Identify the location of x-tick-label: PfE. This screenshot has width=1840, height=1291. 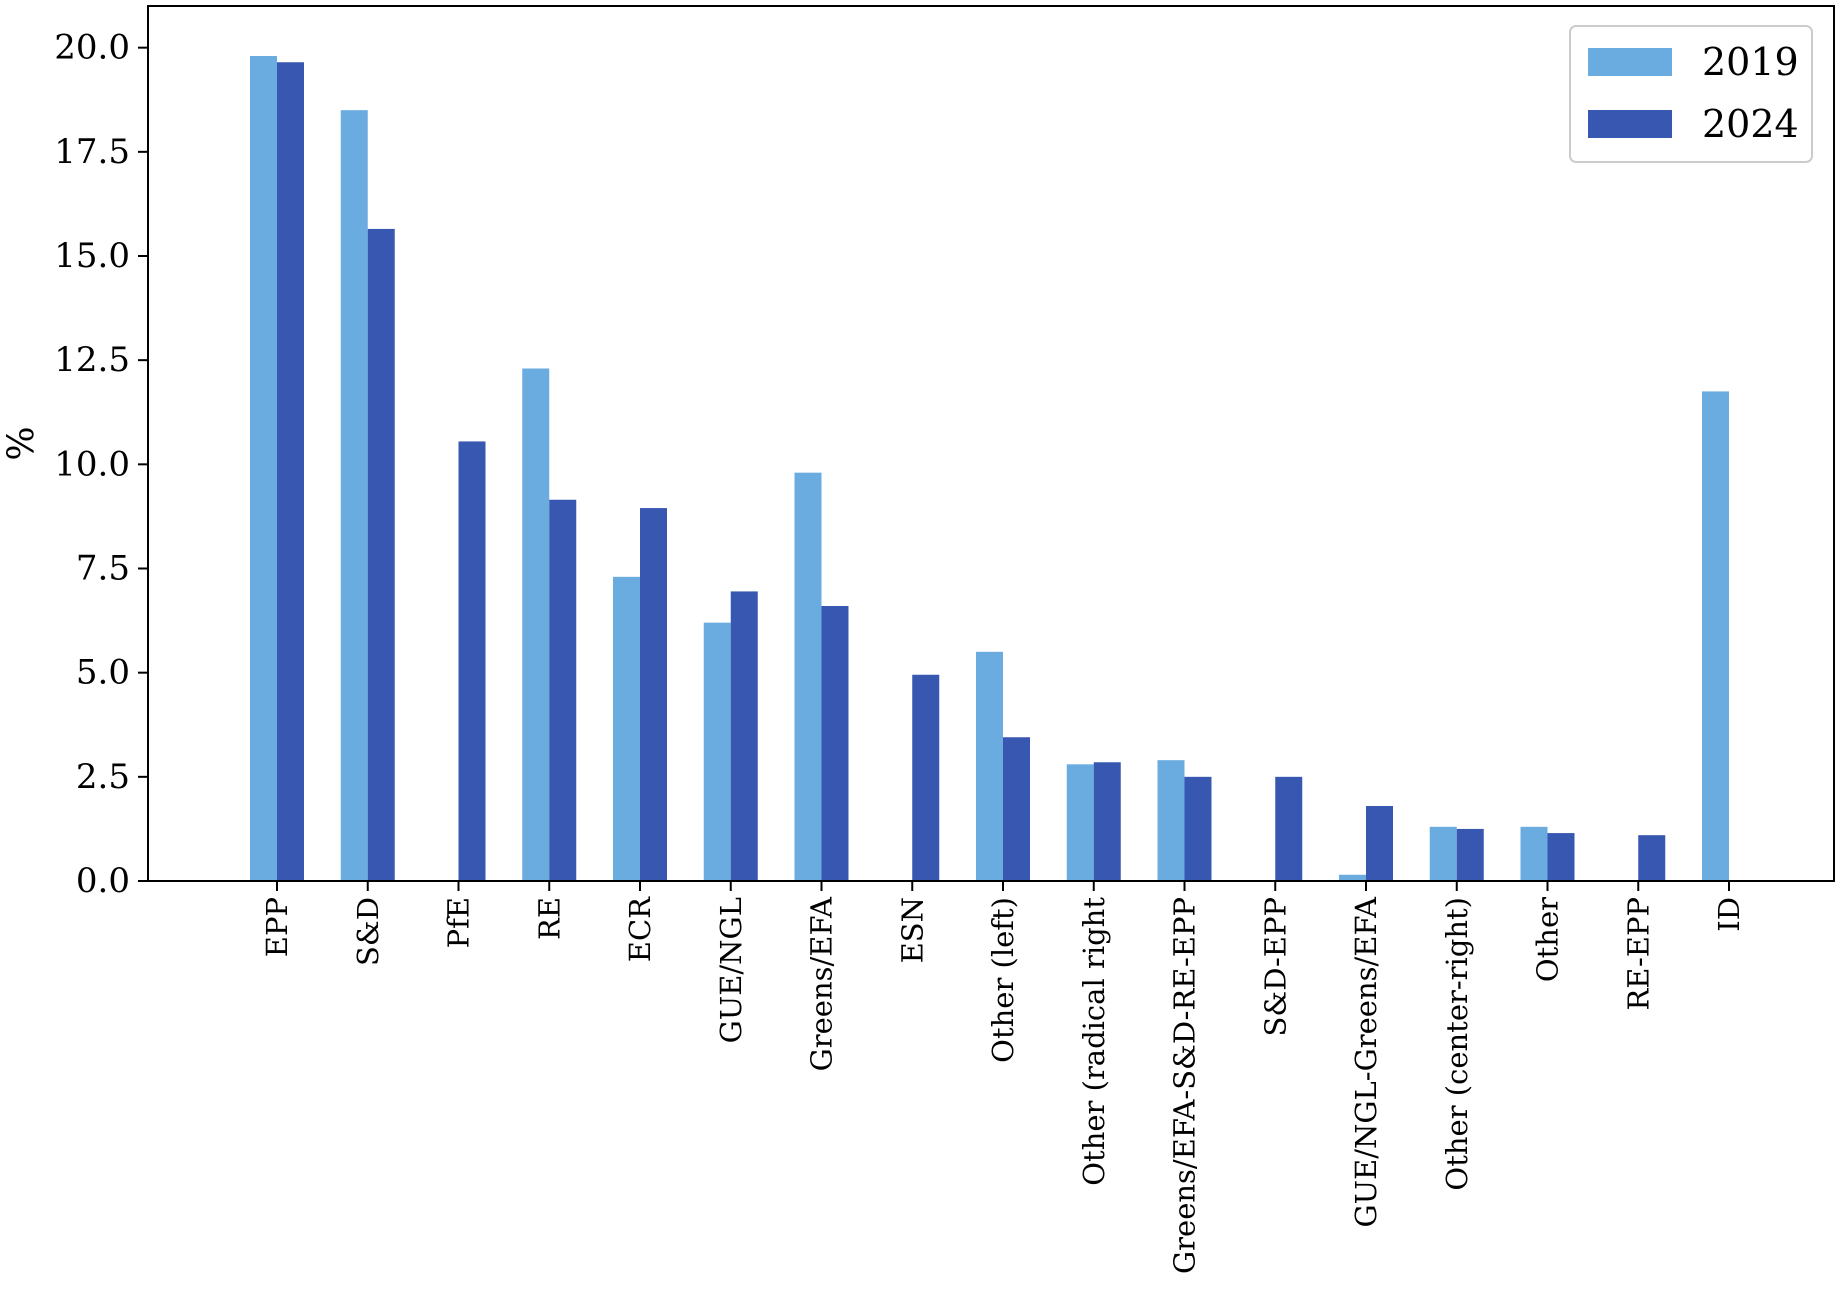
(459, 922).